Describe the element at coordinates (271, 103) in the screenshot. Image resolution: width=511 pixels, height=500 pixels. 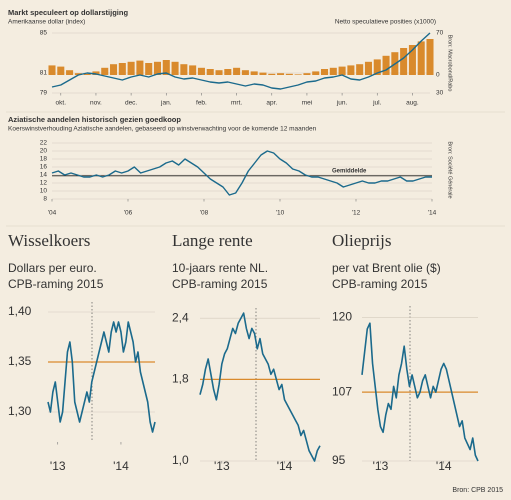
I see `x-tick-label: apr.` at that location.